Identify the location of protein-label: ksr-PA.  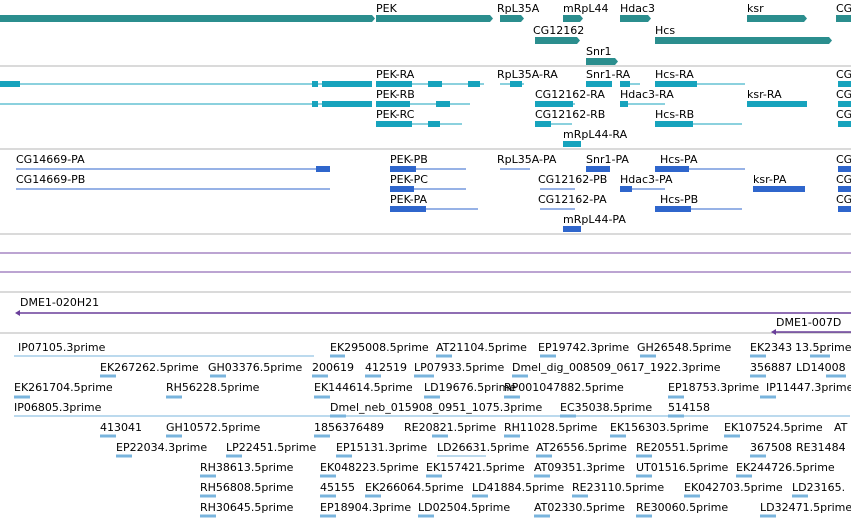
(770, 179).